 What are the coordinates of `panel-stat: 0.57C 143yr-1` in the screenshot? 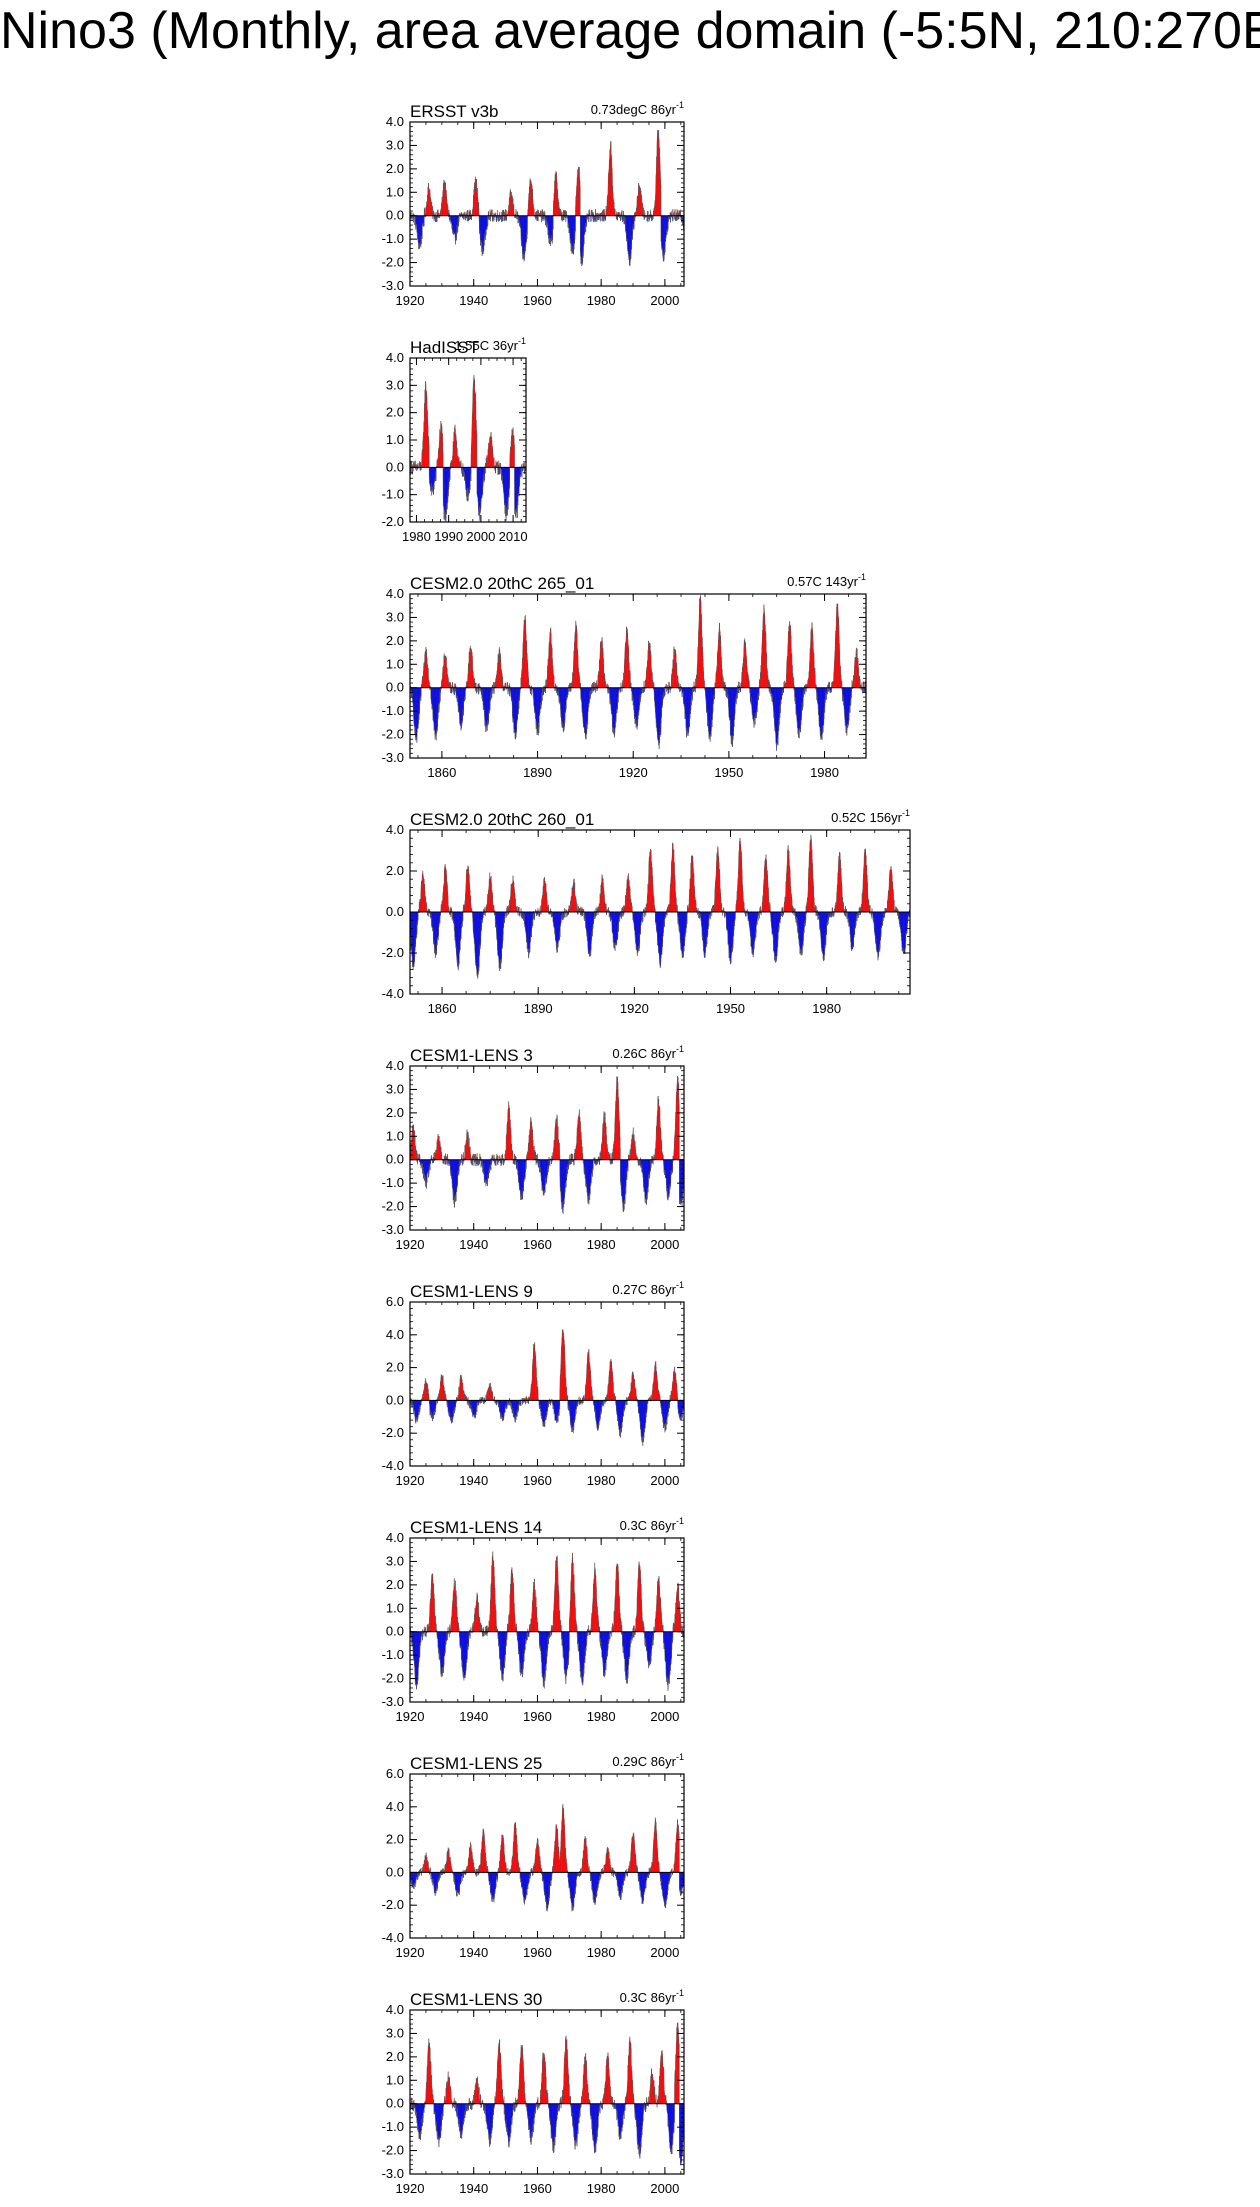 It's located at (826, 580).